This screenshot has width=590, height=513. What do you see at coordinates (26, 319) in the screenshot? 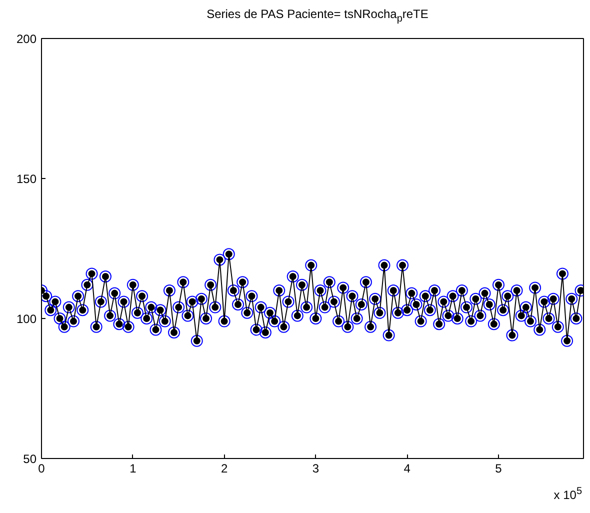
I see `y-tick-label: 100` at bounding box center [26, 319].